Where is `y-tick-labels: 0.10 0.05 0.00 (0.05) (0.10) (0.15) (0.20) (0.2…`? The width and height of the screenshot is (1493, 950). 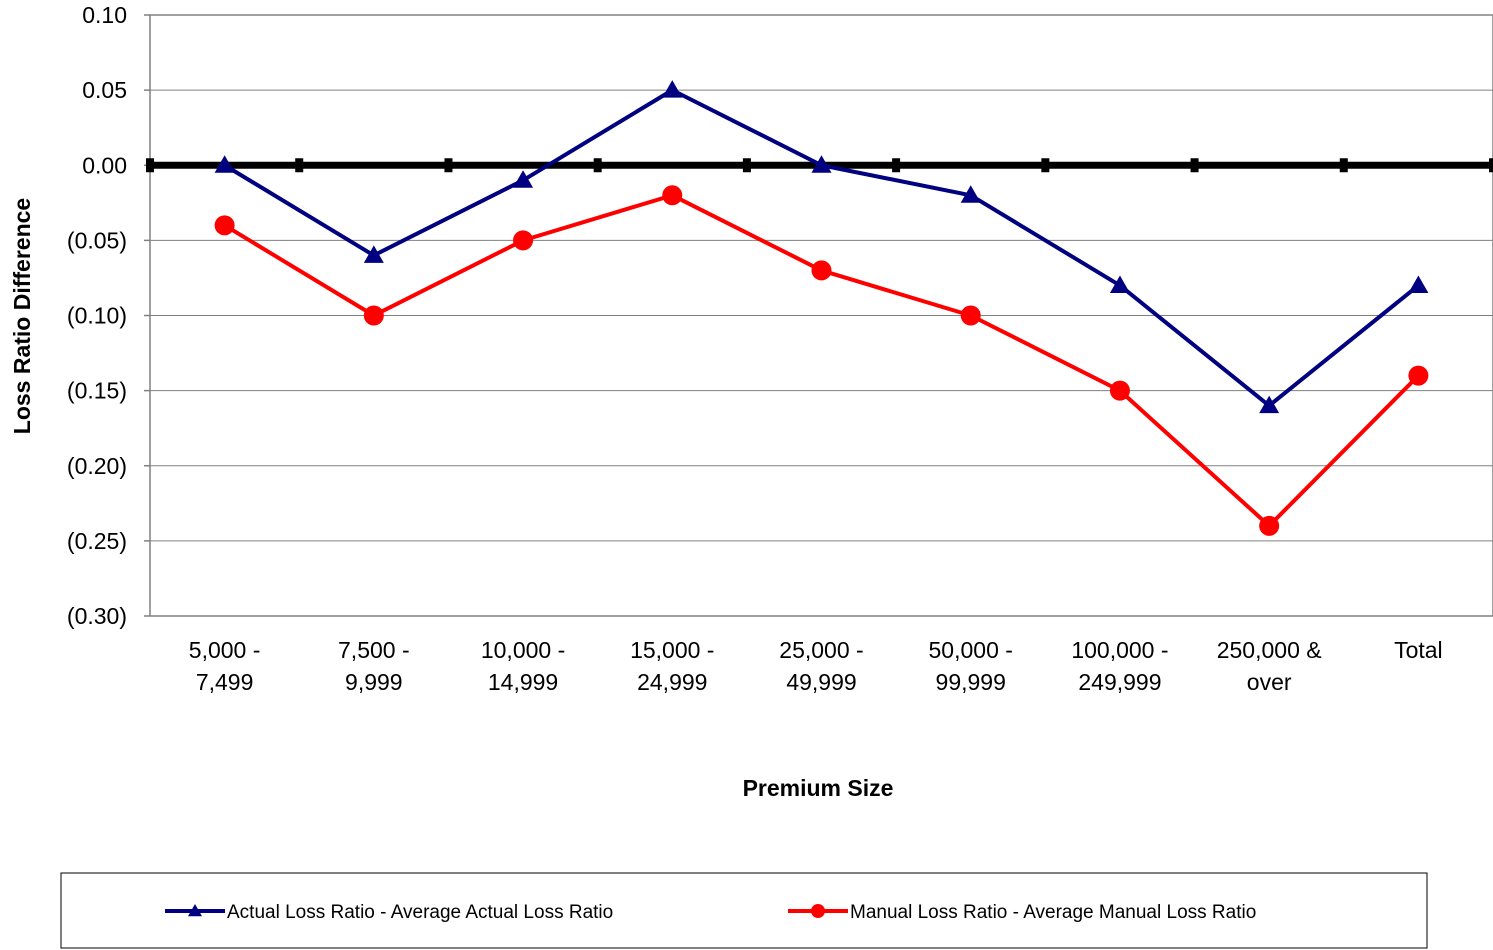
y-tick-labels: 0.10 0.05 0.00 (0.05) (0.10) (0.15) (0.20) (0.2… is located at coordinates (97, 315).